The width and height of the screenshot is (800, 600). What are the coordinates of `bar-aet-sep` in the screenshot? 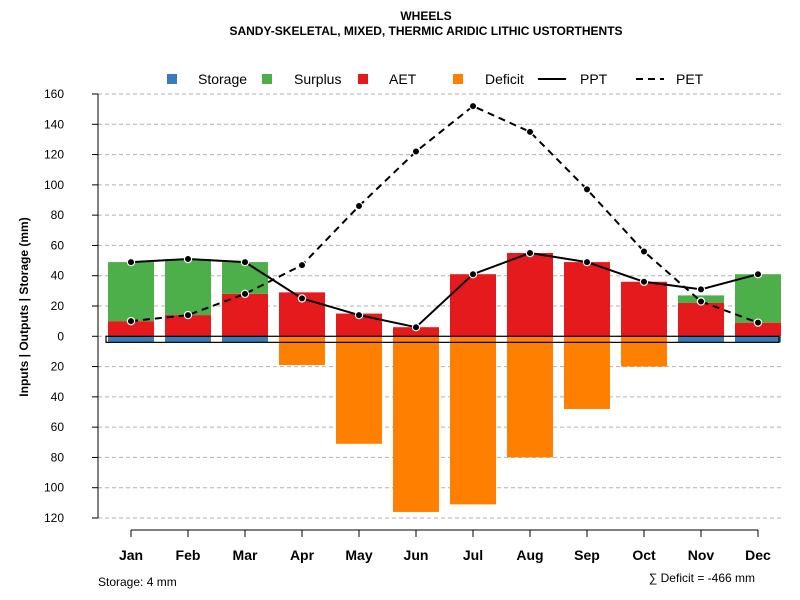 It's located at (587, 299).